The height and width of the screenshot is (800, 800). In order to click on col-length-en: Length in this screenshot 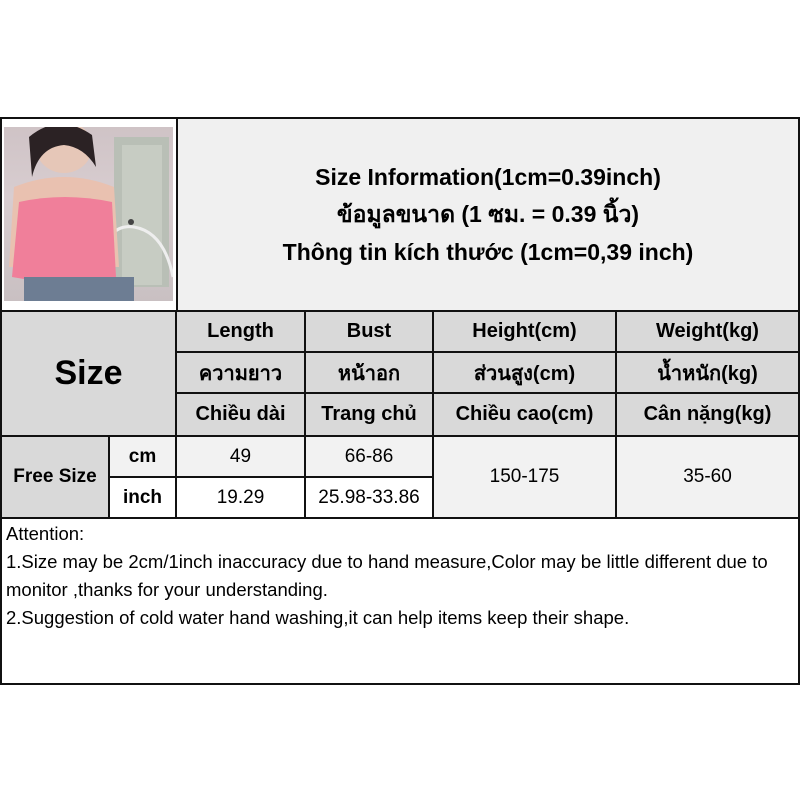, I will do `click(240, 331)`.